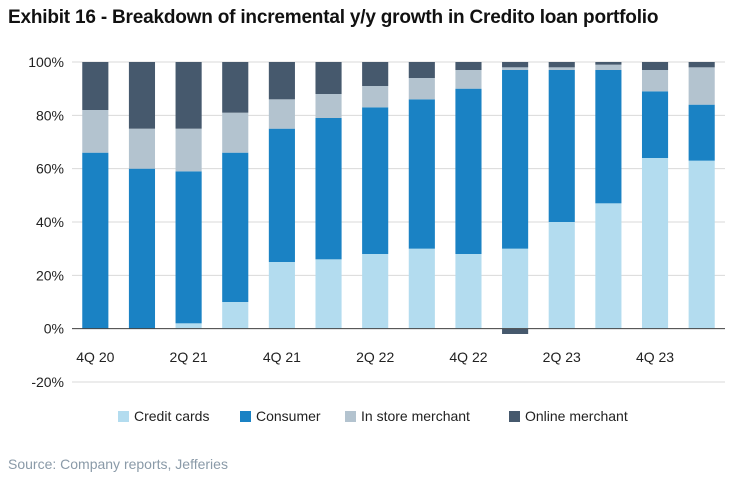  I want to click on bar-online-merchant-1q21, so click(142, 95).